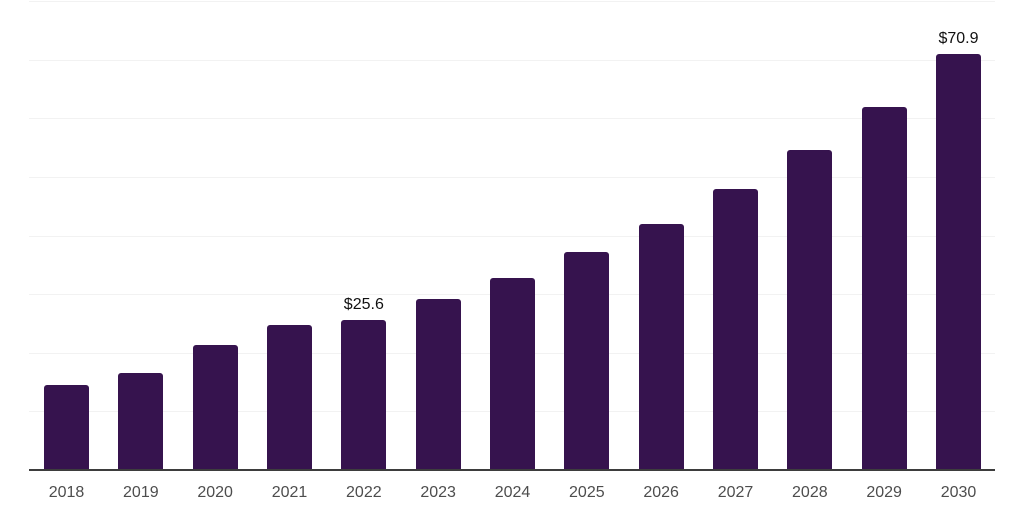  I want to click on bar-2021, so click(289, 397).